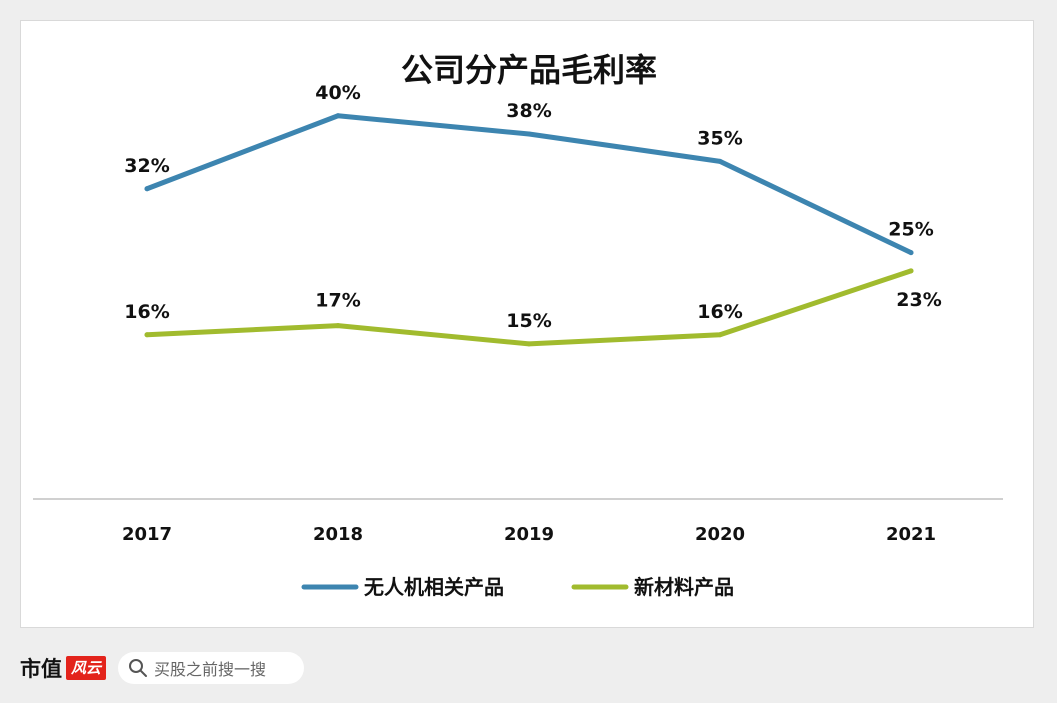  I want to click on legend-label-0: 无人机相关产品, so click(434, 587).